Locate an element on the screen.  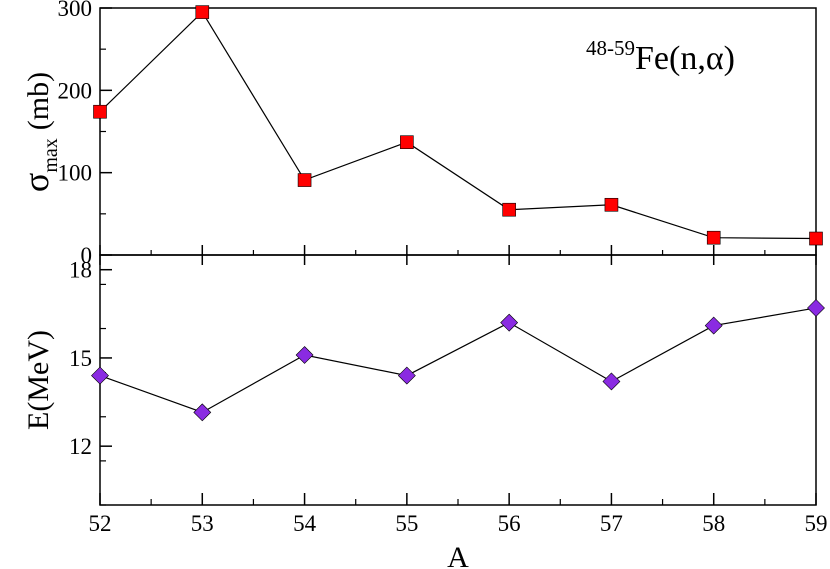
top-ylabel-unit: (mb) is located at coordinates (38, 101).